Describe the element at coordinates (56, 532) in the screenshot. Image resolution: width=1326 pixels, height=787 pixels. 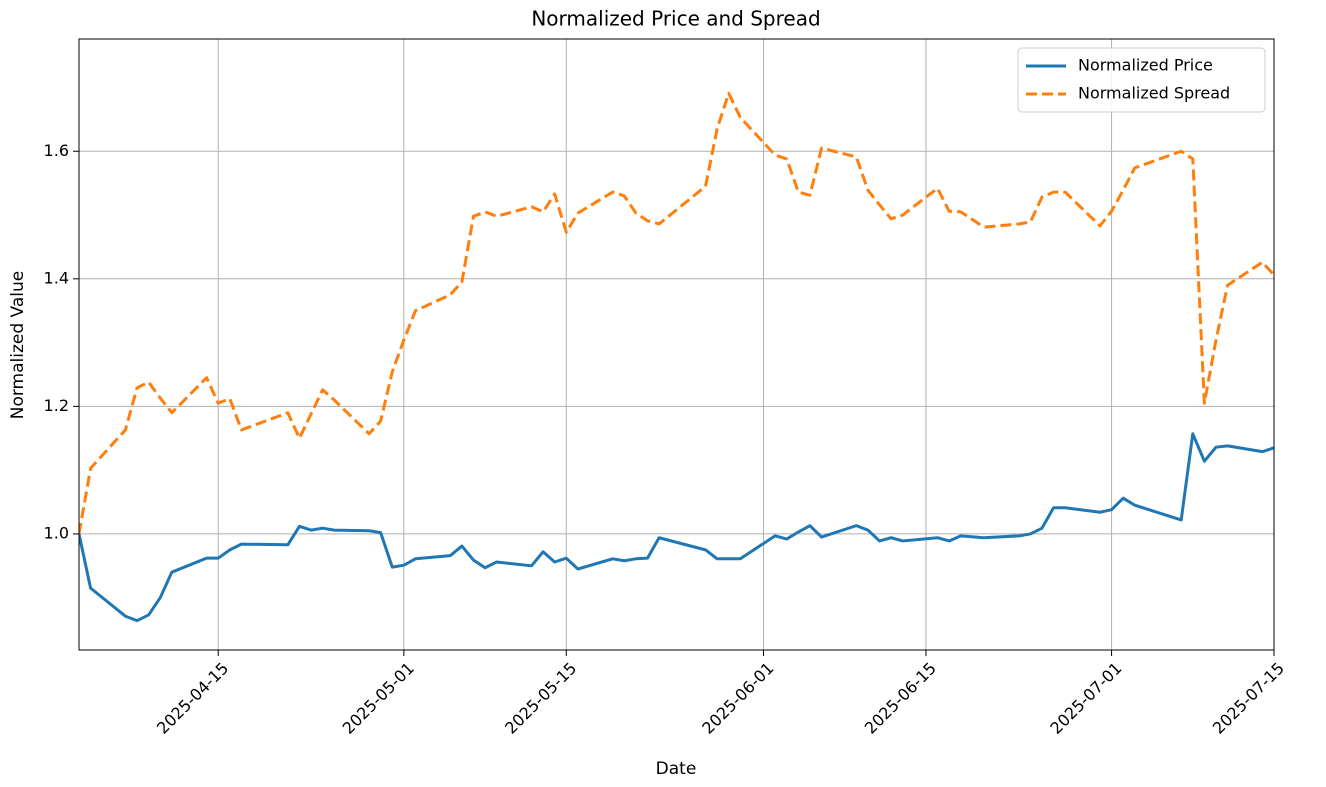
I see `y-tick-label: 1.0` at that location.